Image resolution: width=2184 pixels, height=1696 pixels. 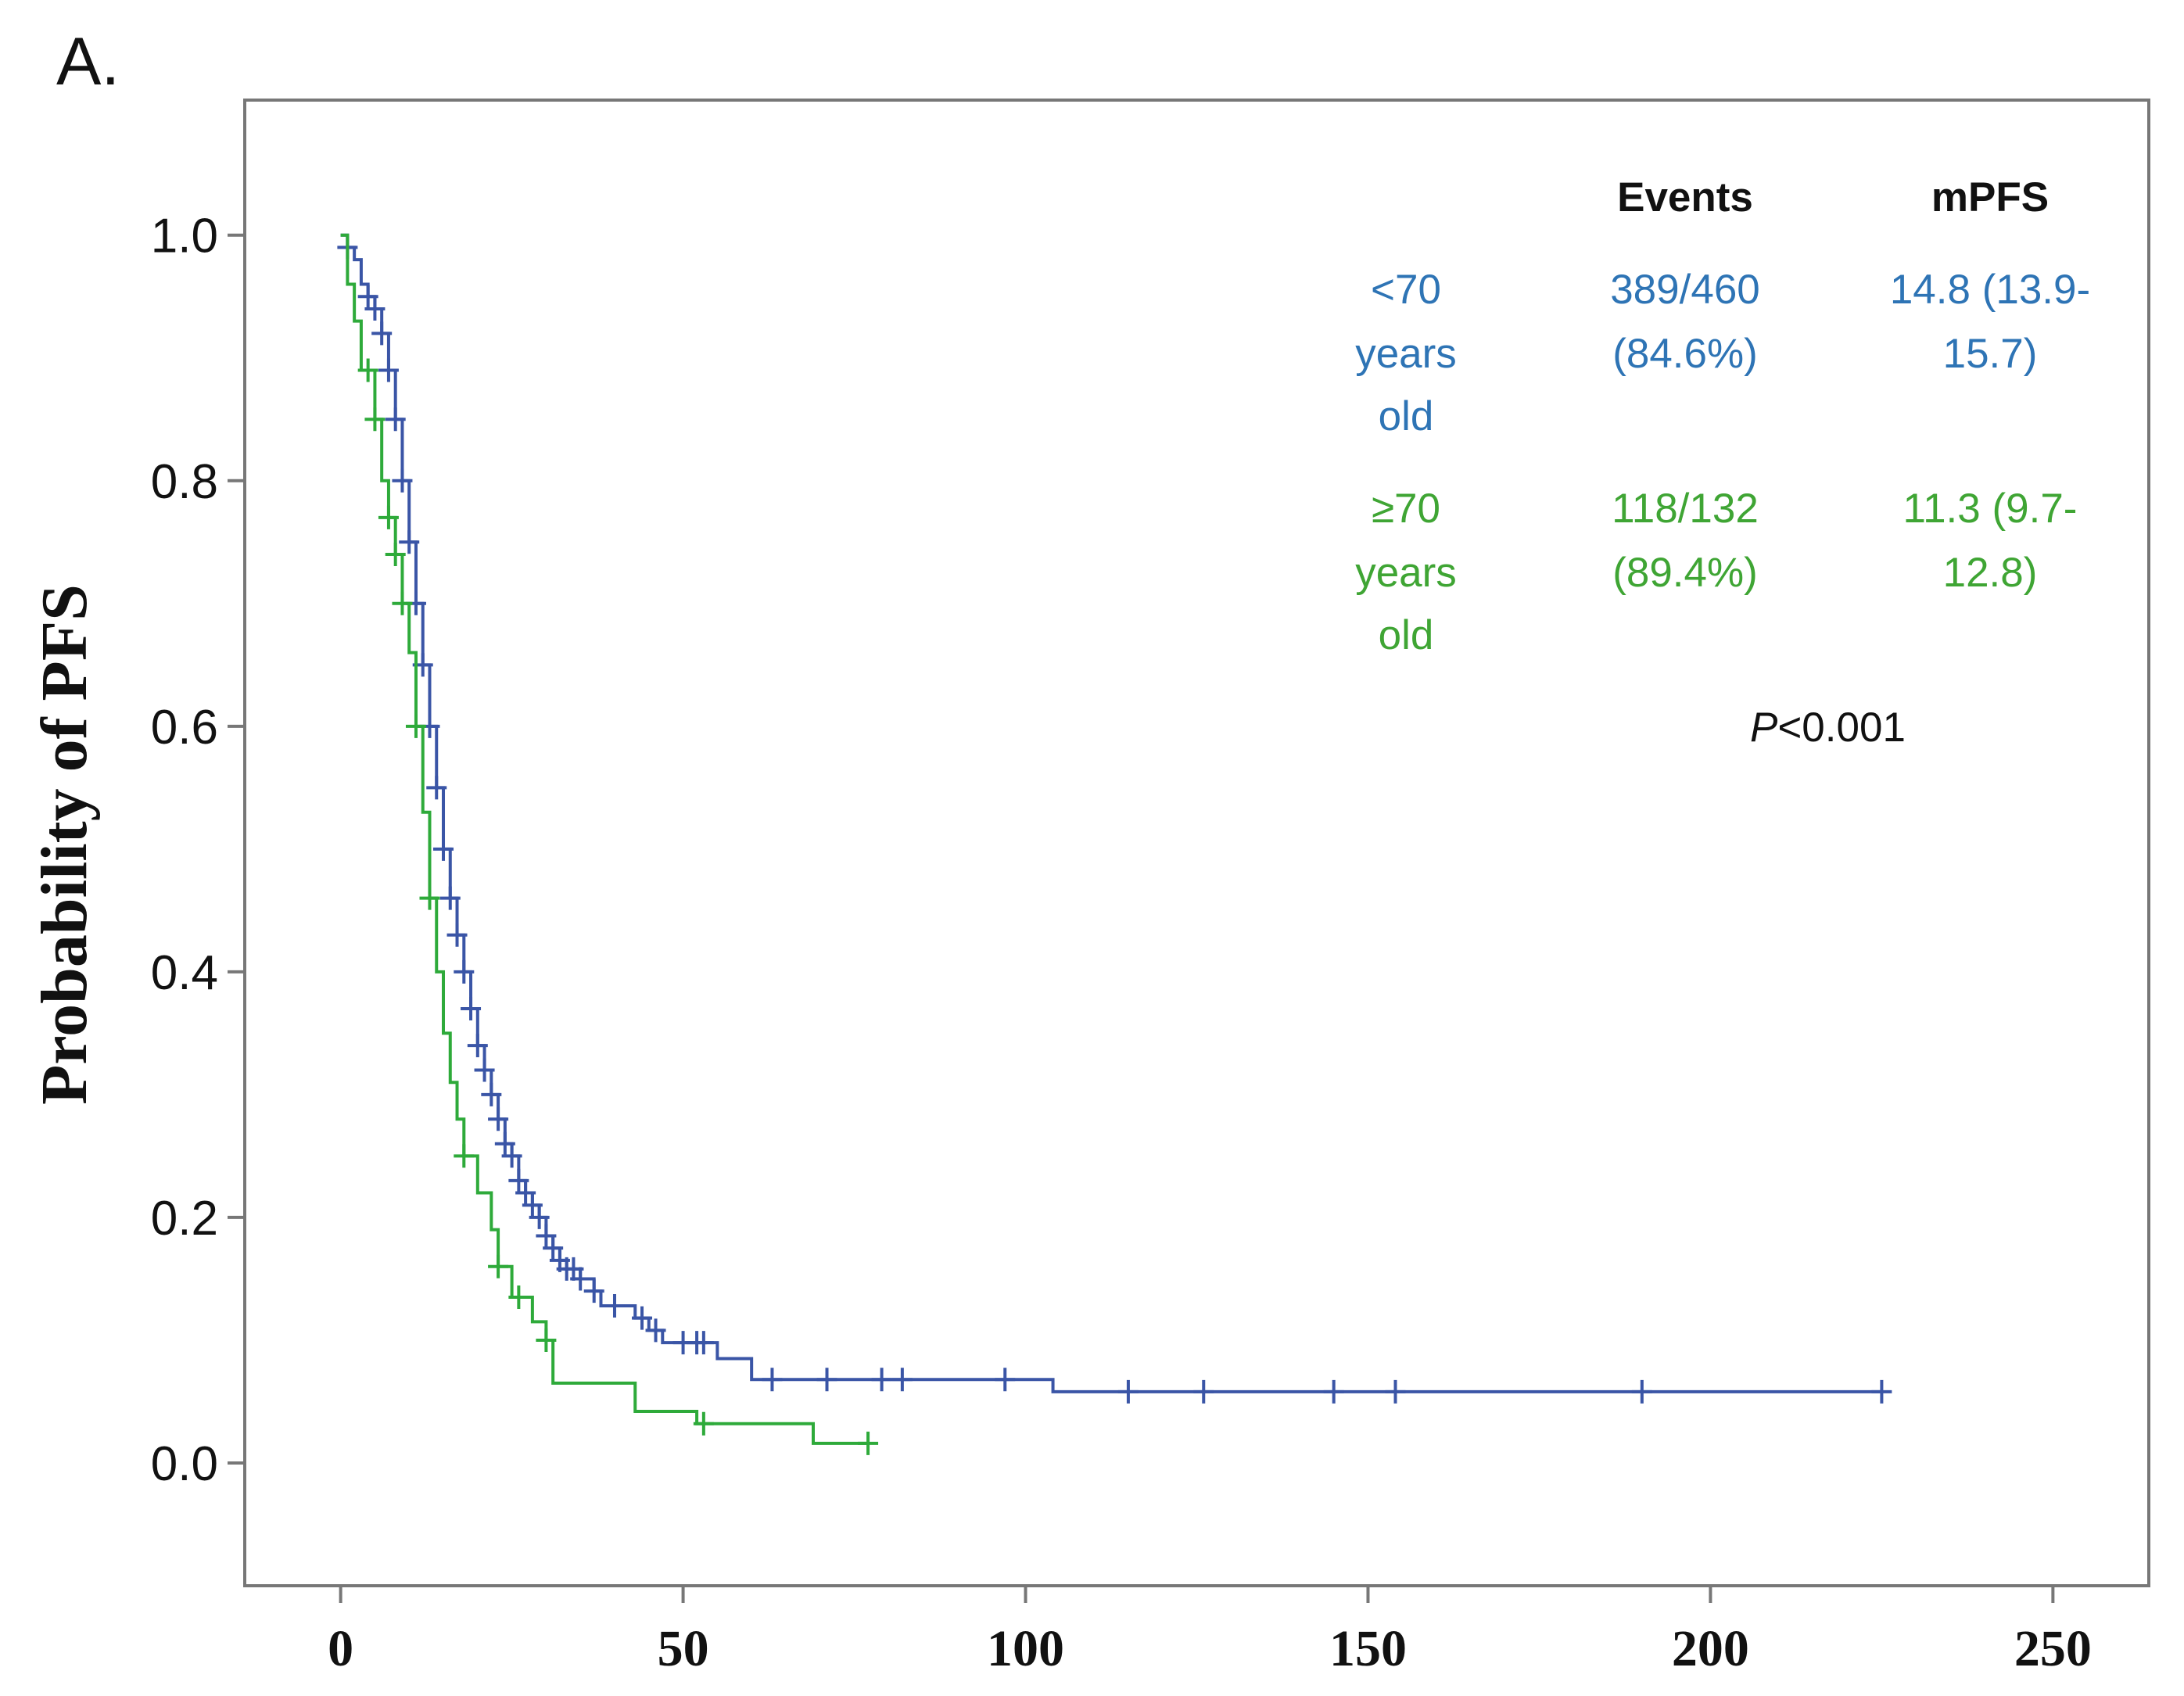 What do you see at coordinates (88, 61) in the screenshot?
I see `panel-label: A.` at bounding box center [88, 61].